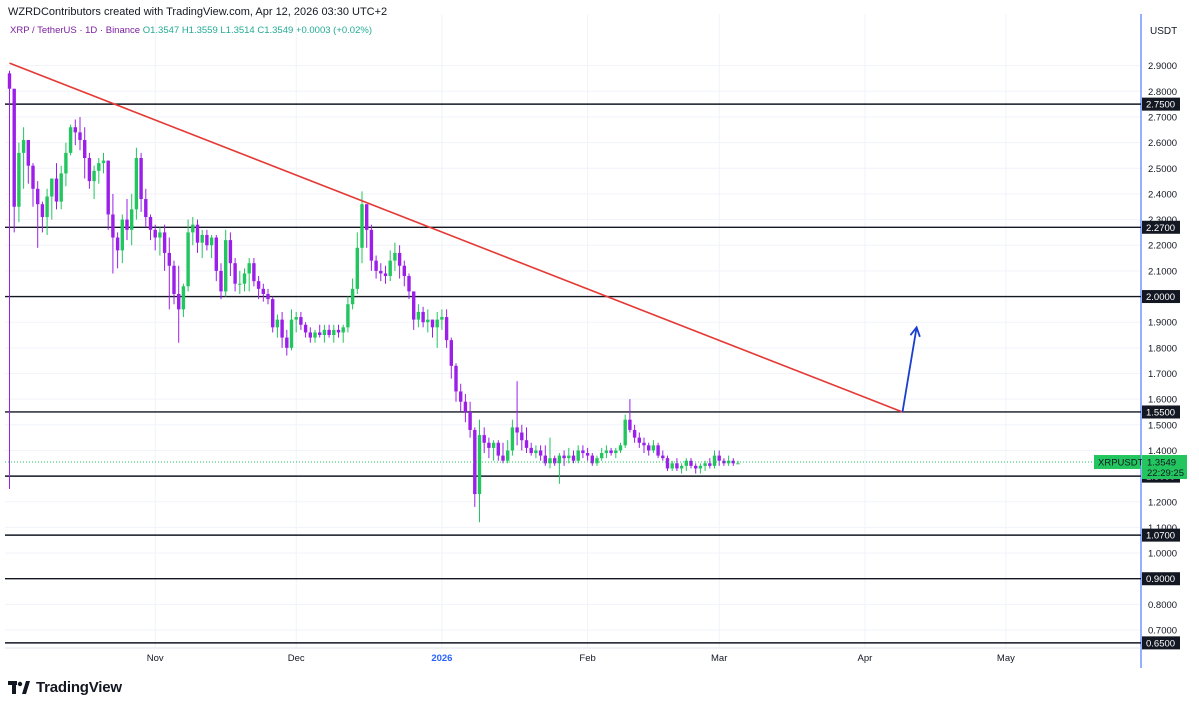  I want to click on time-tick-label: Apr, so click(865, 658).